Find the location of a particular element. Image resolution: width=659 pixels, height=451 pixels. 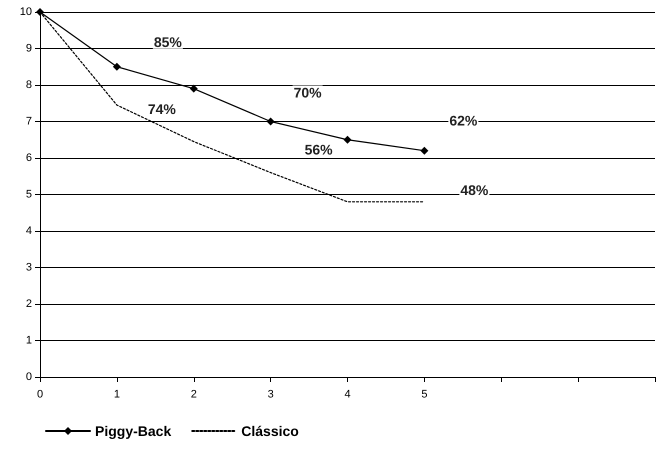

y-tick-label: 1 is located at coordinates (29, 340).